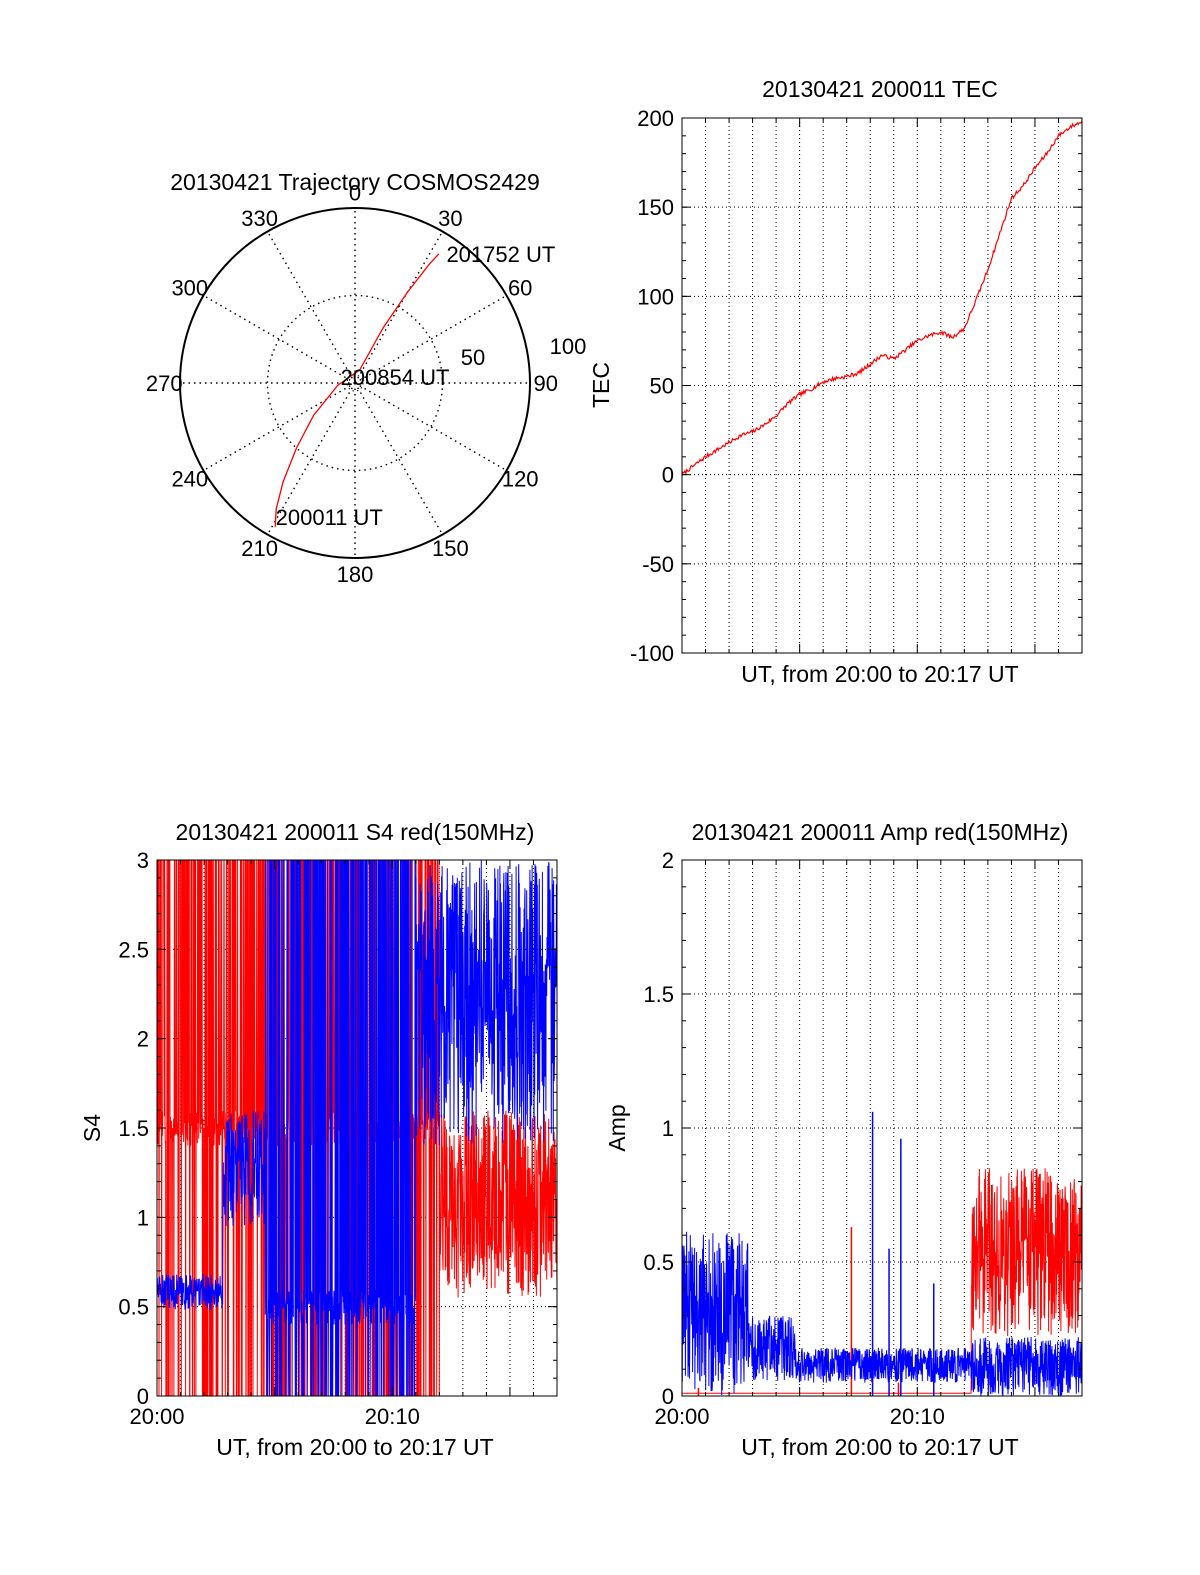 This screenshot has height=1575, width=1200. I want to click on trajectory-title: 20130421 Trajectory COSMOS2429, so click(354, 182).